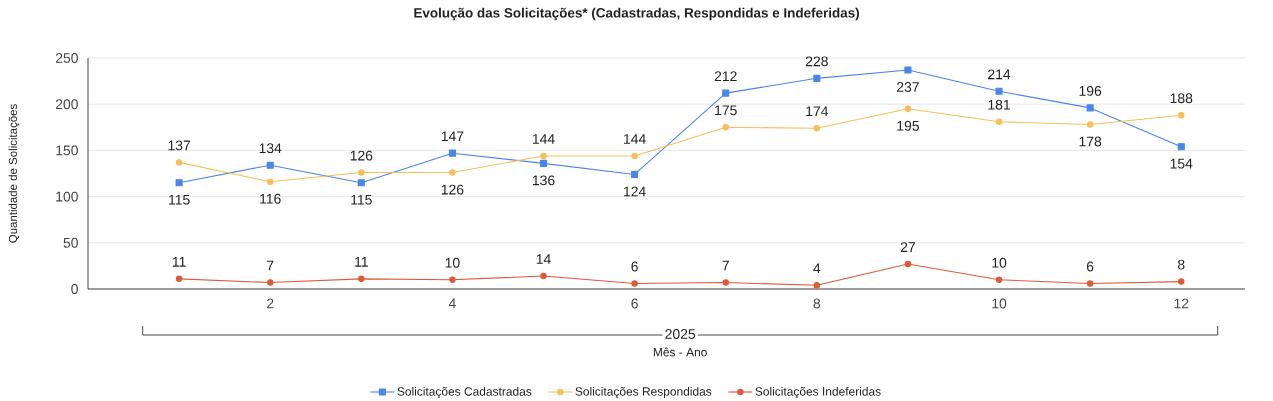 Image resolution: width=1273 pixels, height=401 pixels. What do you see at coordinates (817, 303) in the screenshot?
I see `x-tick-label: 8` at bounding box center [817, 303].